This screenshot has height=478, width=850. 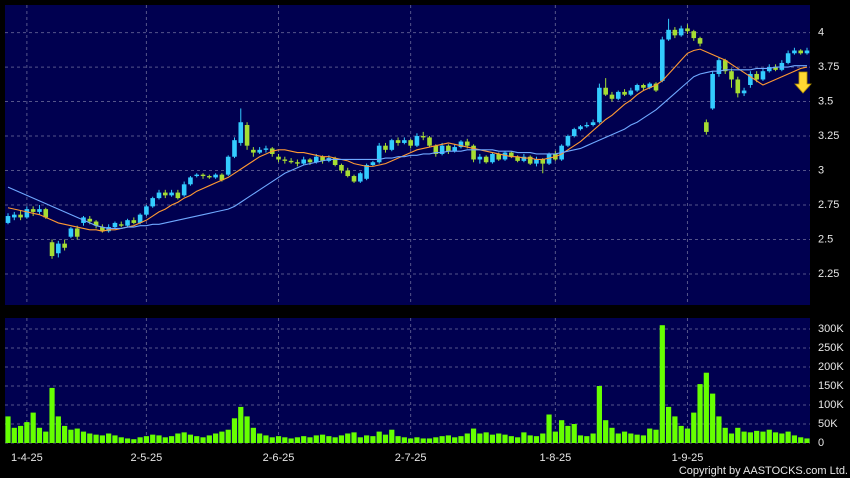 I want to click on x-tick-label: 1-9-25, so click(x=688, y=458).